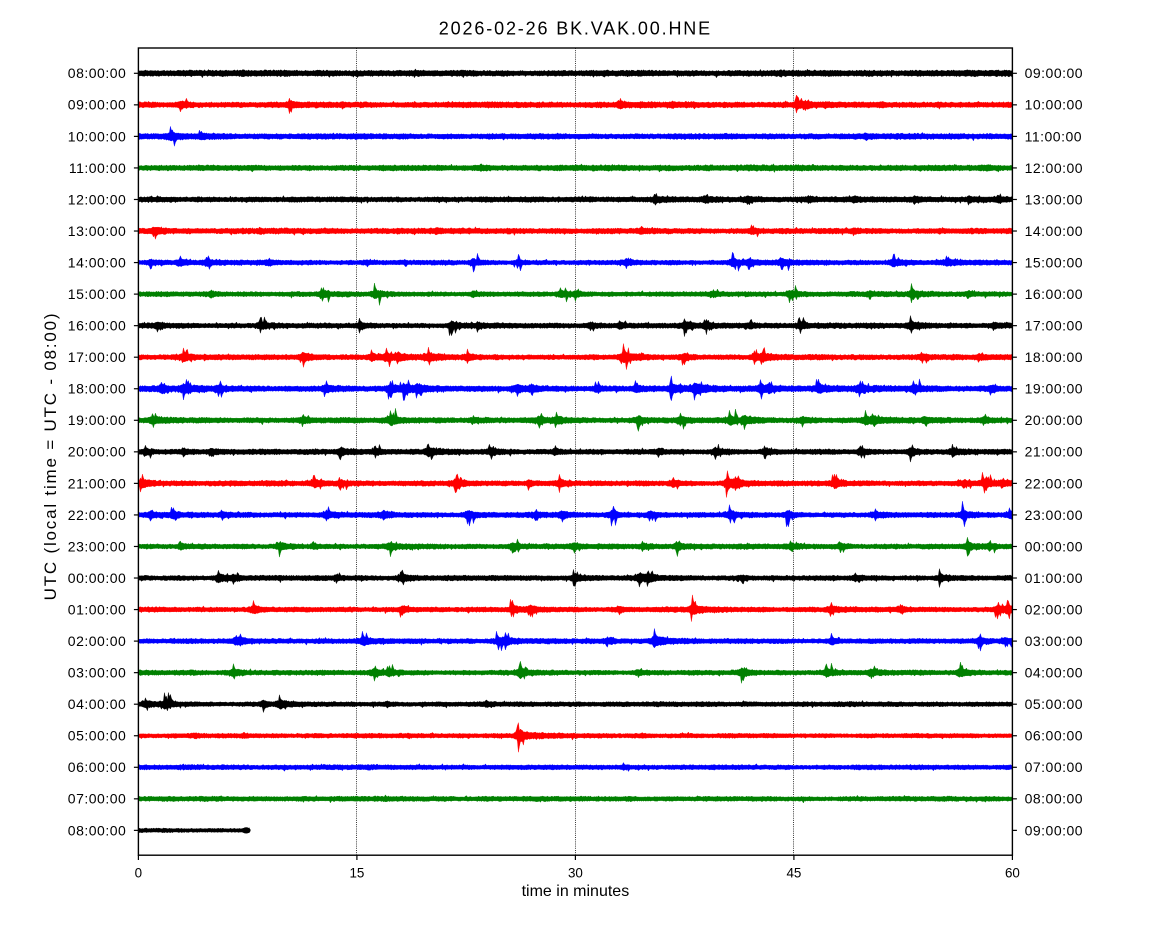 The width and height of the screenshot is (1150, 950). What do you see at coordinates (575, 29) in the screenshot?
I see `svg-text: 2026-02-26 BK.VAK.00.HNE` at bounding box center [575, 29].